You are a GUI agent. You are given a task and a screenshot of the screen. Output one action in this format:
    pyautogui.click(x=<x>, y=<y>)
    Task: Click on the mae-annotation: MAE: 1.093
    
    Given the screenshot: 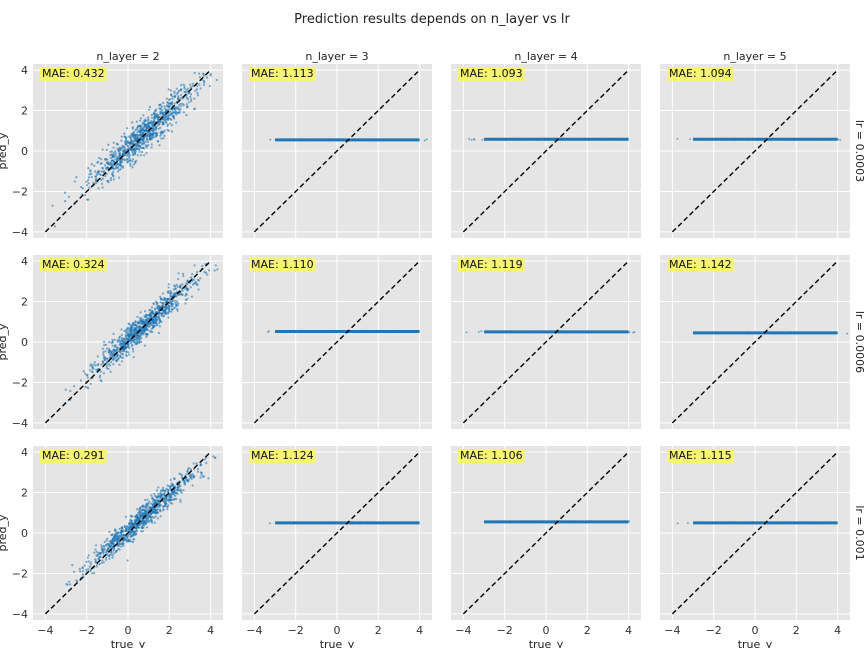 What is the action you would take?
    pyautogui.click(x=491, y=74)
    